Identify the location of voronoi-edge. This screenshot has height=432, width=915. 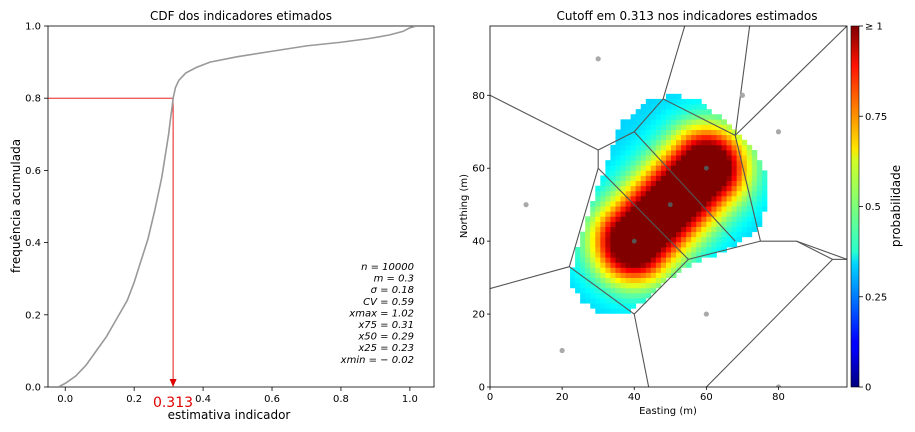
(661, 286).